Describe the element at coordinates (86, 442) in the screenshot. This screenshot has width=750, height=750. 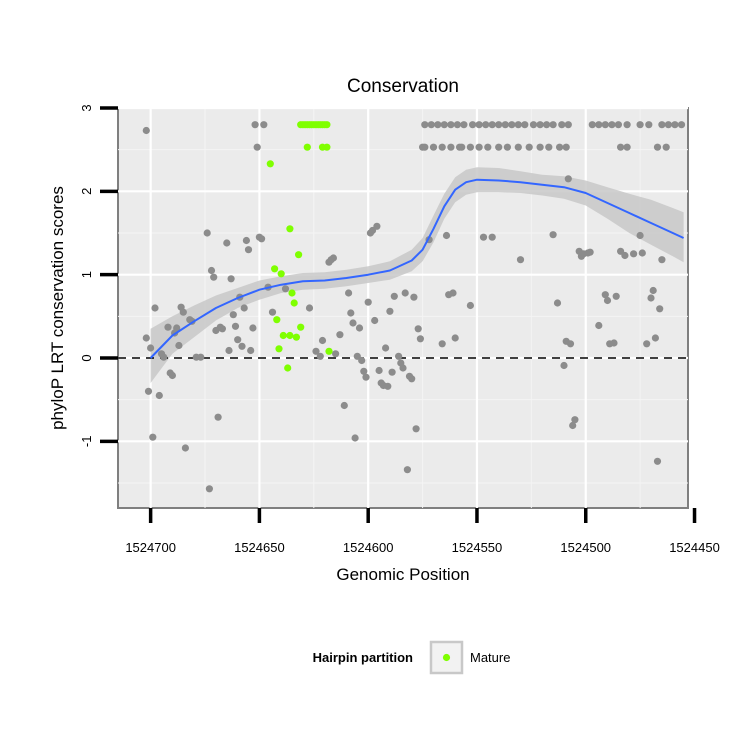
I see `y-tick-label: -1` at that location.